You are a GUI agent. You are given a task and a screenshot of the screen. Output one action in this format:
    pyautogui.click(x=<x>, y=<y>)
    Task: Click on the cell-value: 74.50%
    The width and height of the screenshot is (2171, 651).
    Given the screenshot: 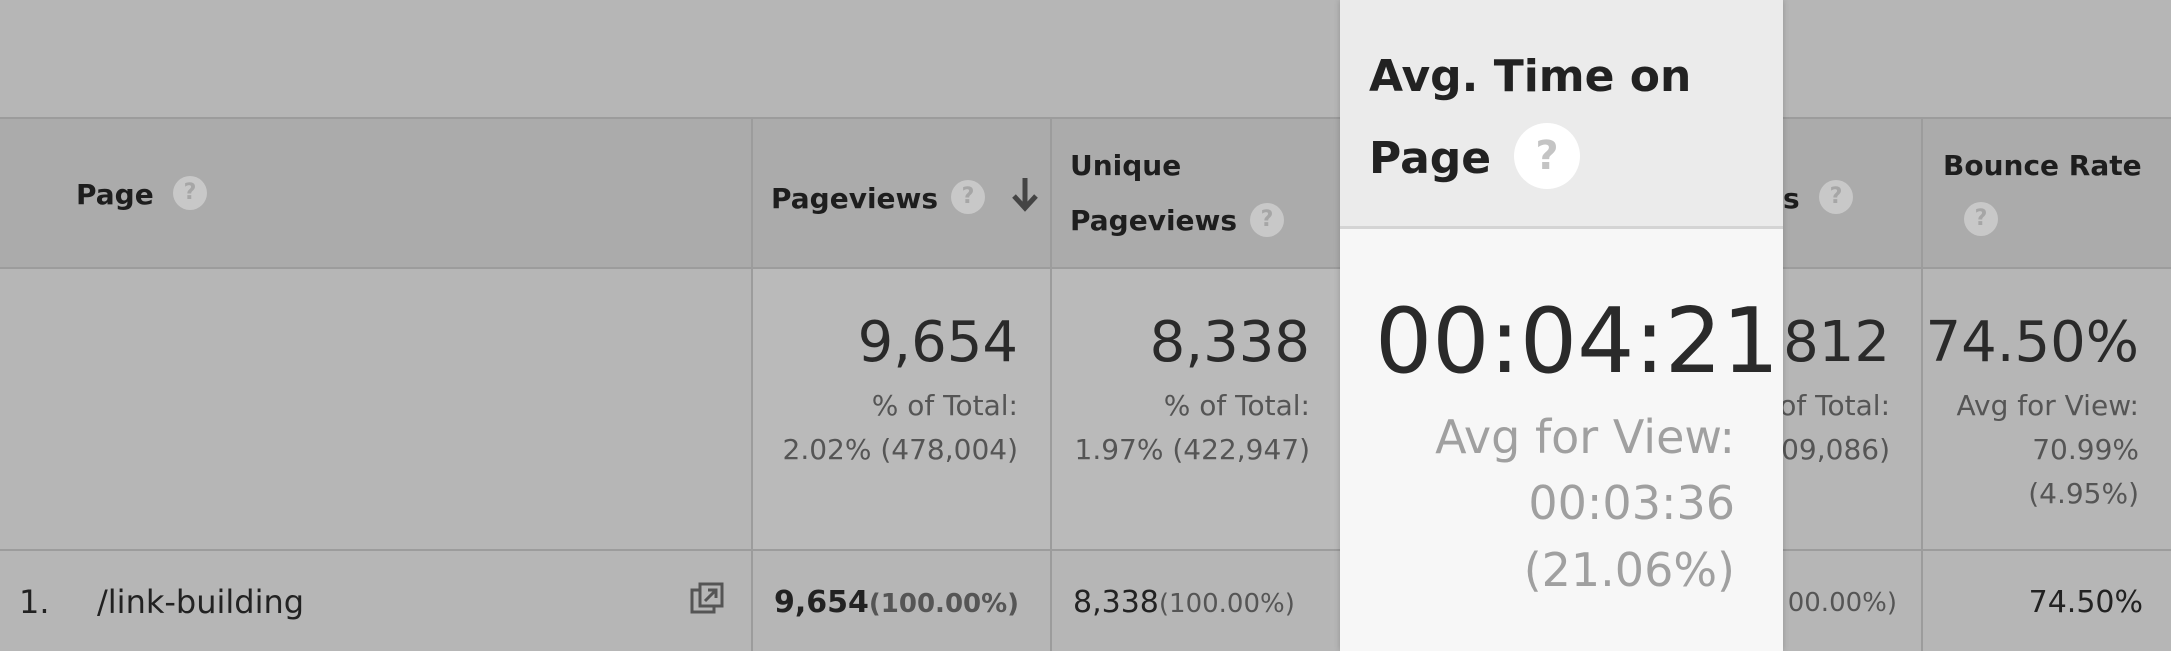 What is the action you would take?
    pyautogui.click(x=2085, y=602)
    